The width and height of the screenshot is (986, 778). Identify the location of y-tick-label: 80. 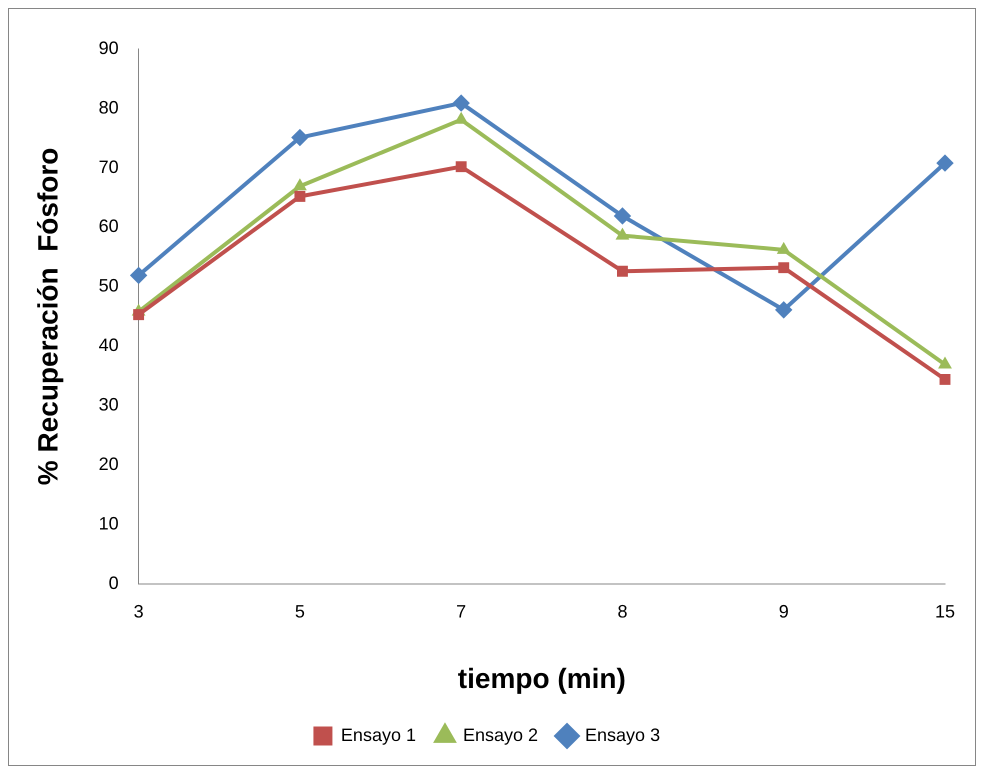
(108, 107).